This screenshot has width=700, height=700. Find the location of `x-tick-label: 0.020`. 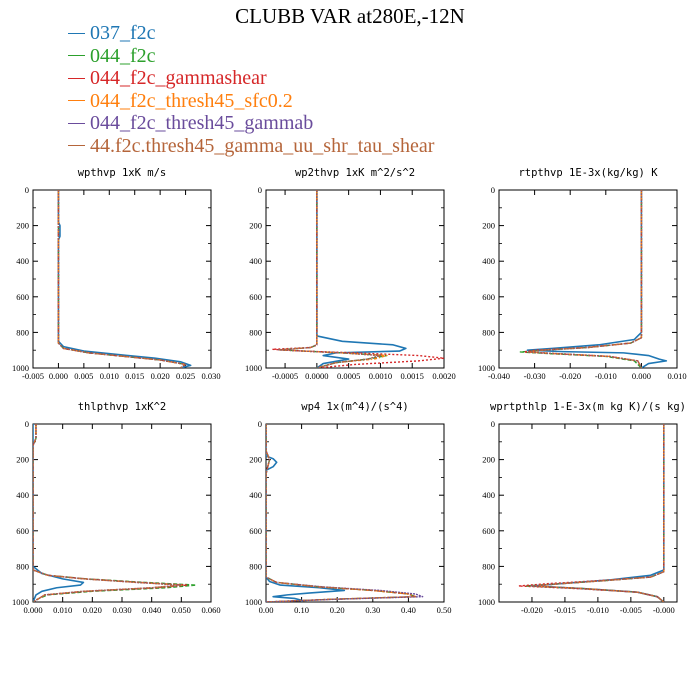

x-tick-label: 0.020 is located at coordinates (92, 610).